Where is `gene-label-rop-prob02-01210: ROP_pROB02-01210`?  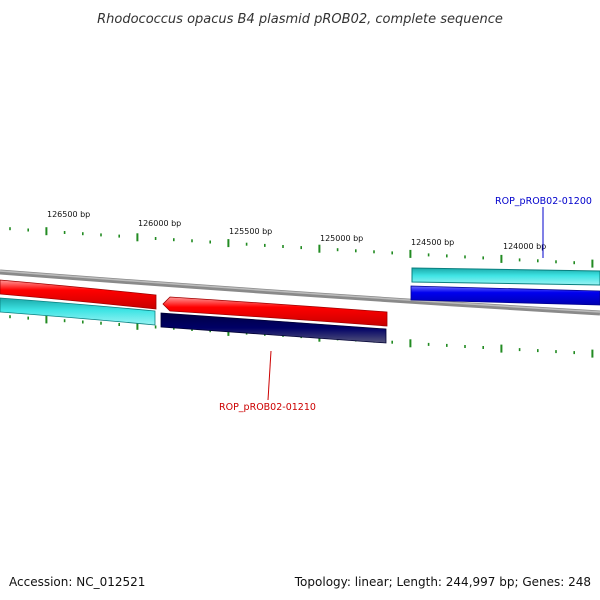
gene-label-rop-prob02-01210: ROP_pROB02-01210 is located at coordinates (267, 407).